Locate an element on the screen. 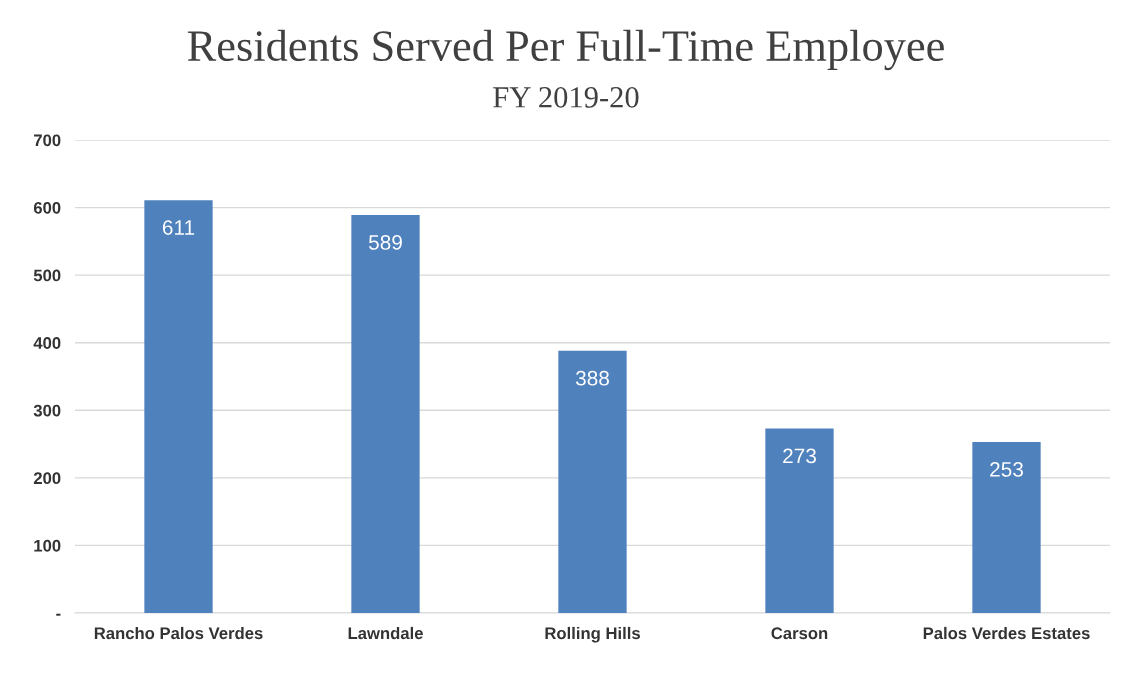 The width and height of the screenshot is (1132, 685). x-tick-label: Carson is located at coordinates (799, 633).